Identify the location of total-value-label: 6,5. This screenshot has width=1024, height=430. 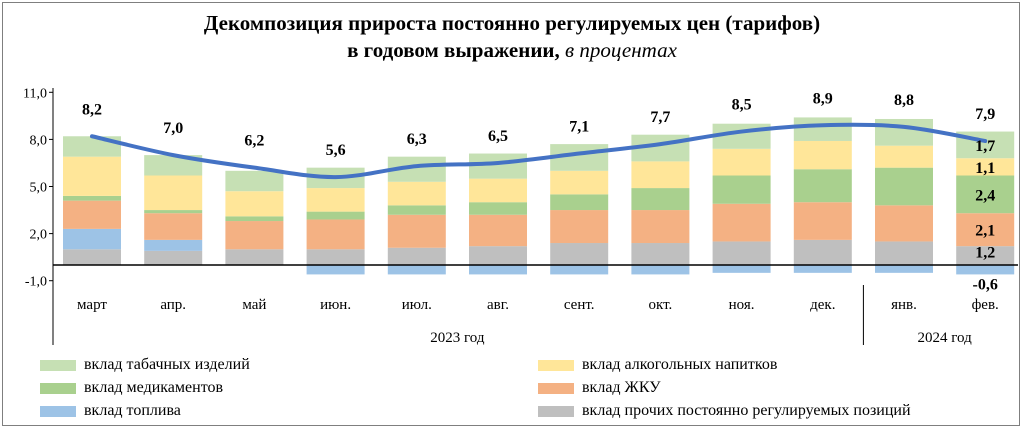
(498, 136).